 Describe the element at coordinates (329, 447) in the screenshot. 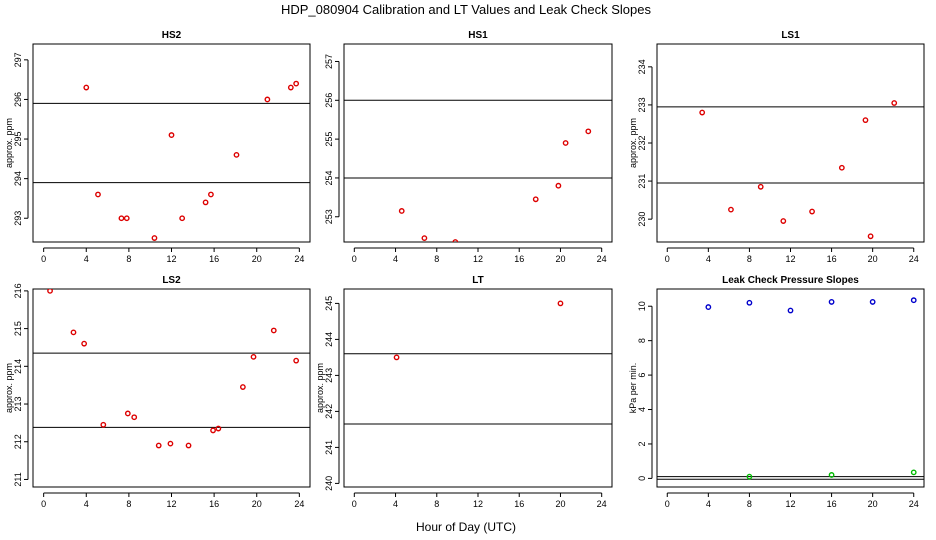

I see `y-tick-label: 241` at that location.